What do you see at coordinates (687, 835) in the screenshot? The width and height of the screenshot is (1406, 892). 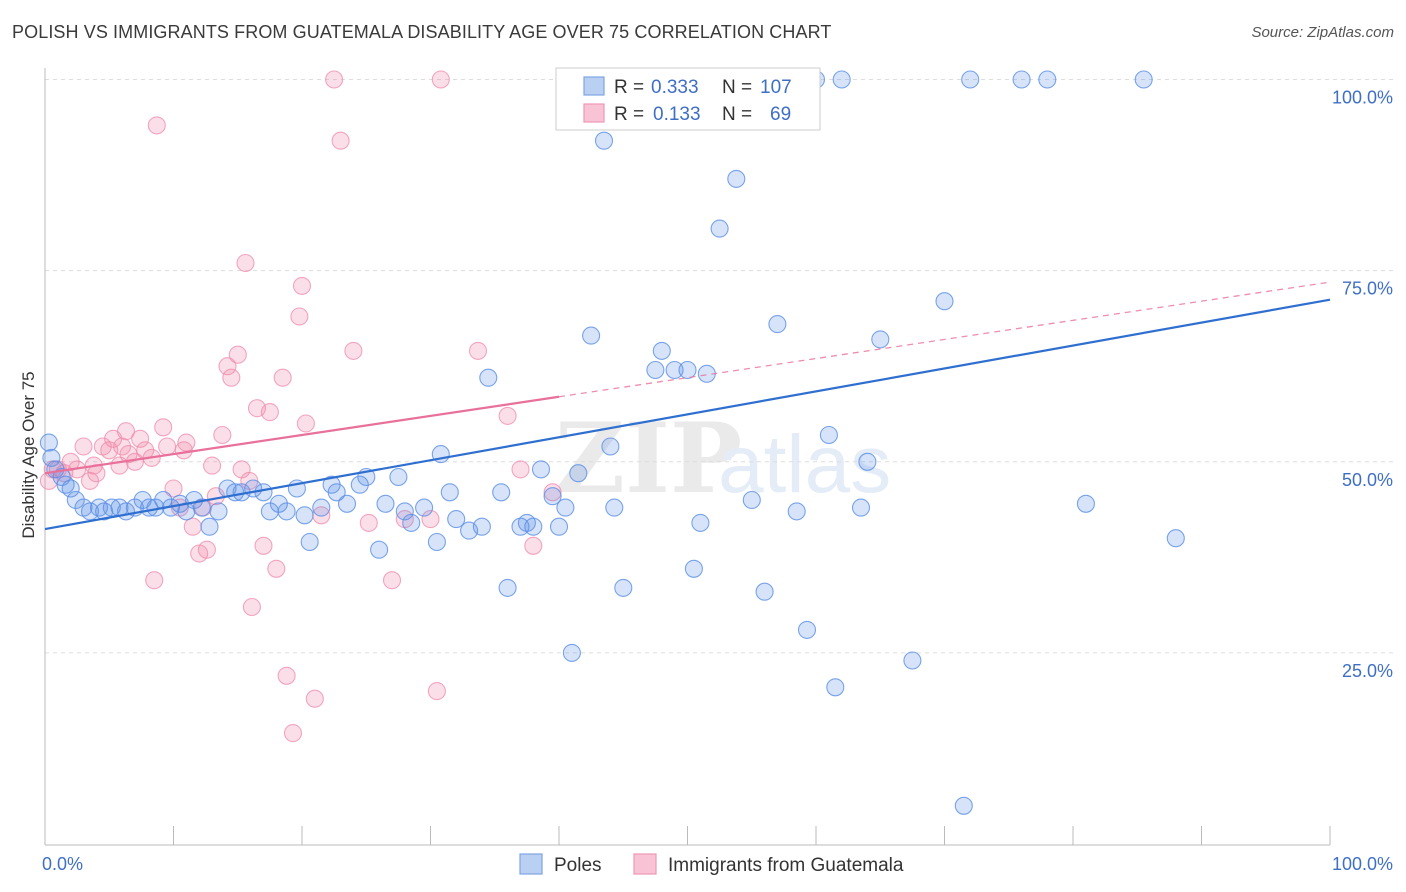 I see `x-ticks` at bounding box center [687, 835].